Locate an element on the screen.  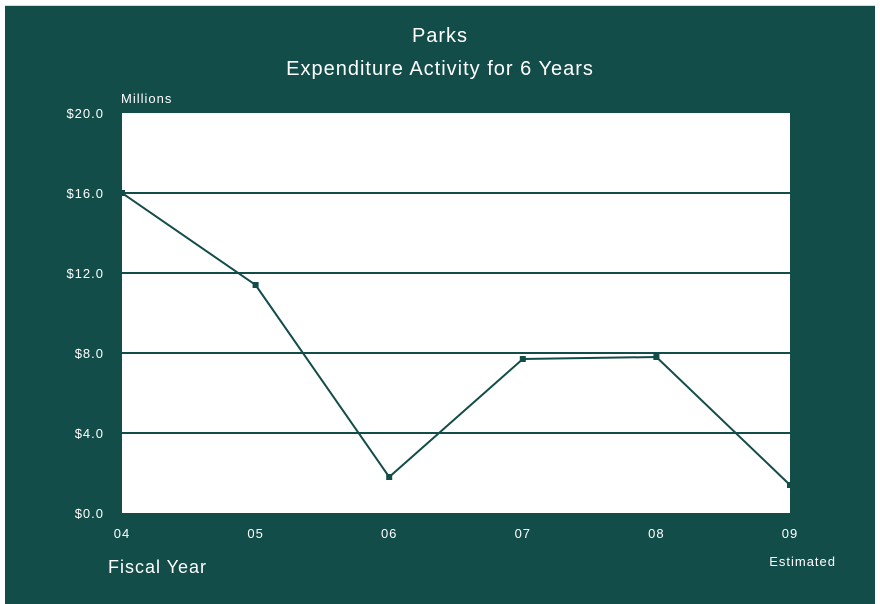
x-tick-label: 07 is located at coordinates (523, 533).